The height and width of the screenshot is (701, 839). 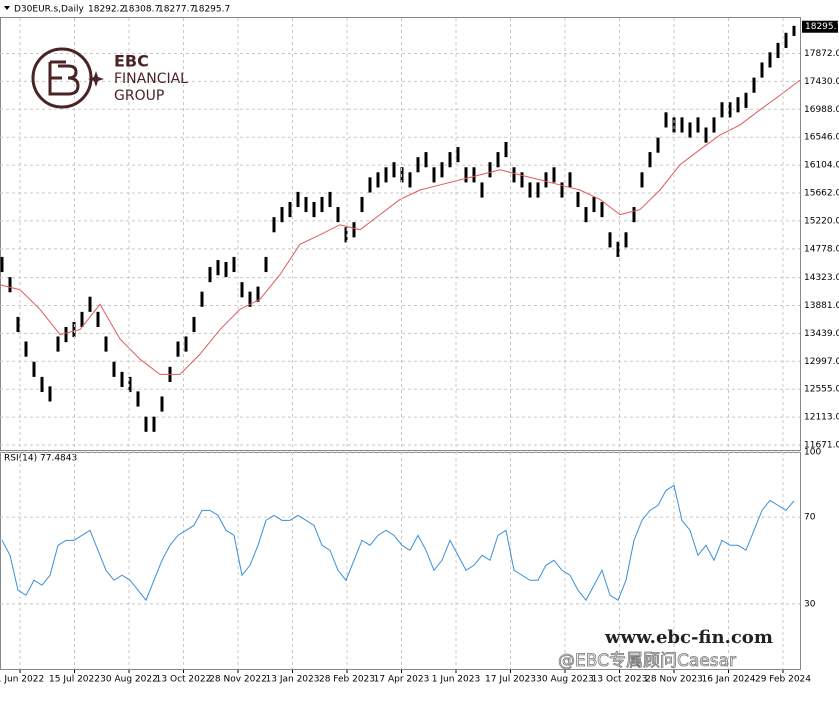 What do you see at coordinates (821, 166) in the screenshot?
I see `y-tick-label: 16104.0` at bounding box center [821, 166].